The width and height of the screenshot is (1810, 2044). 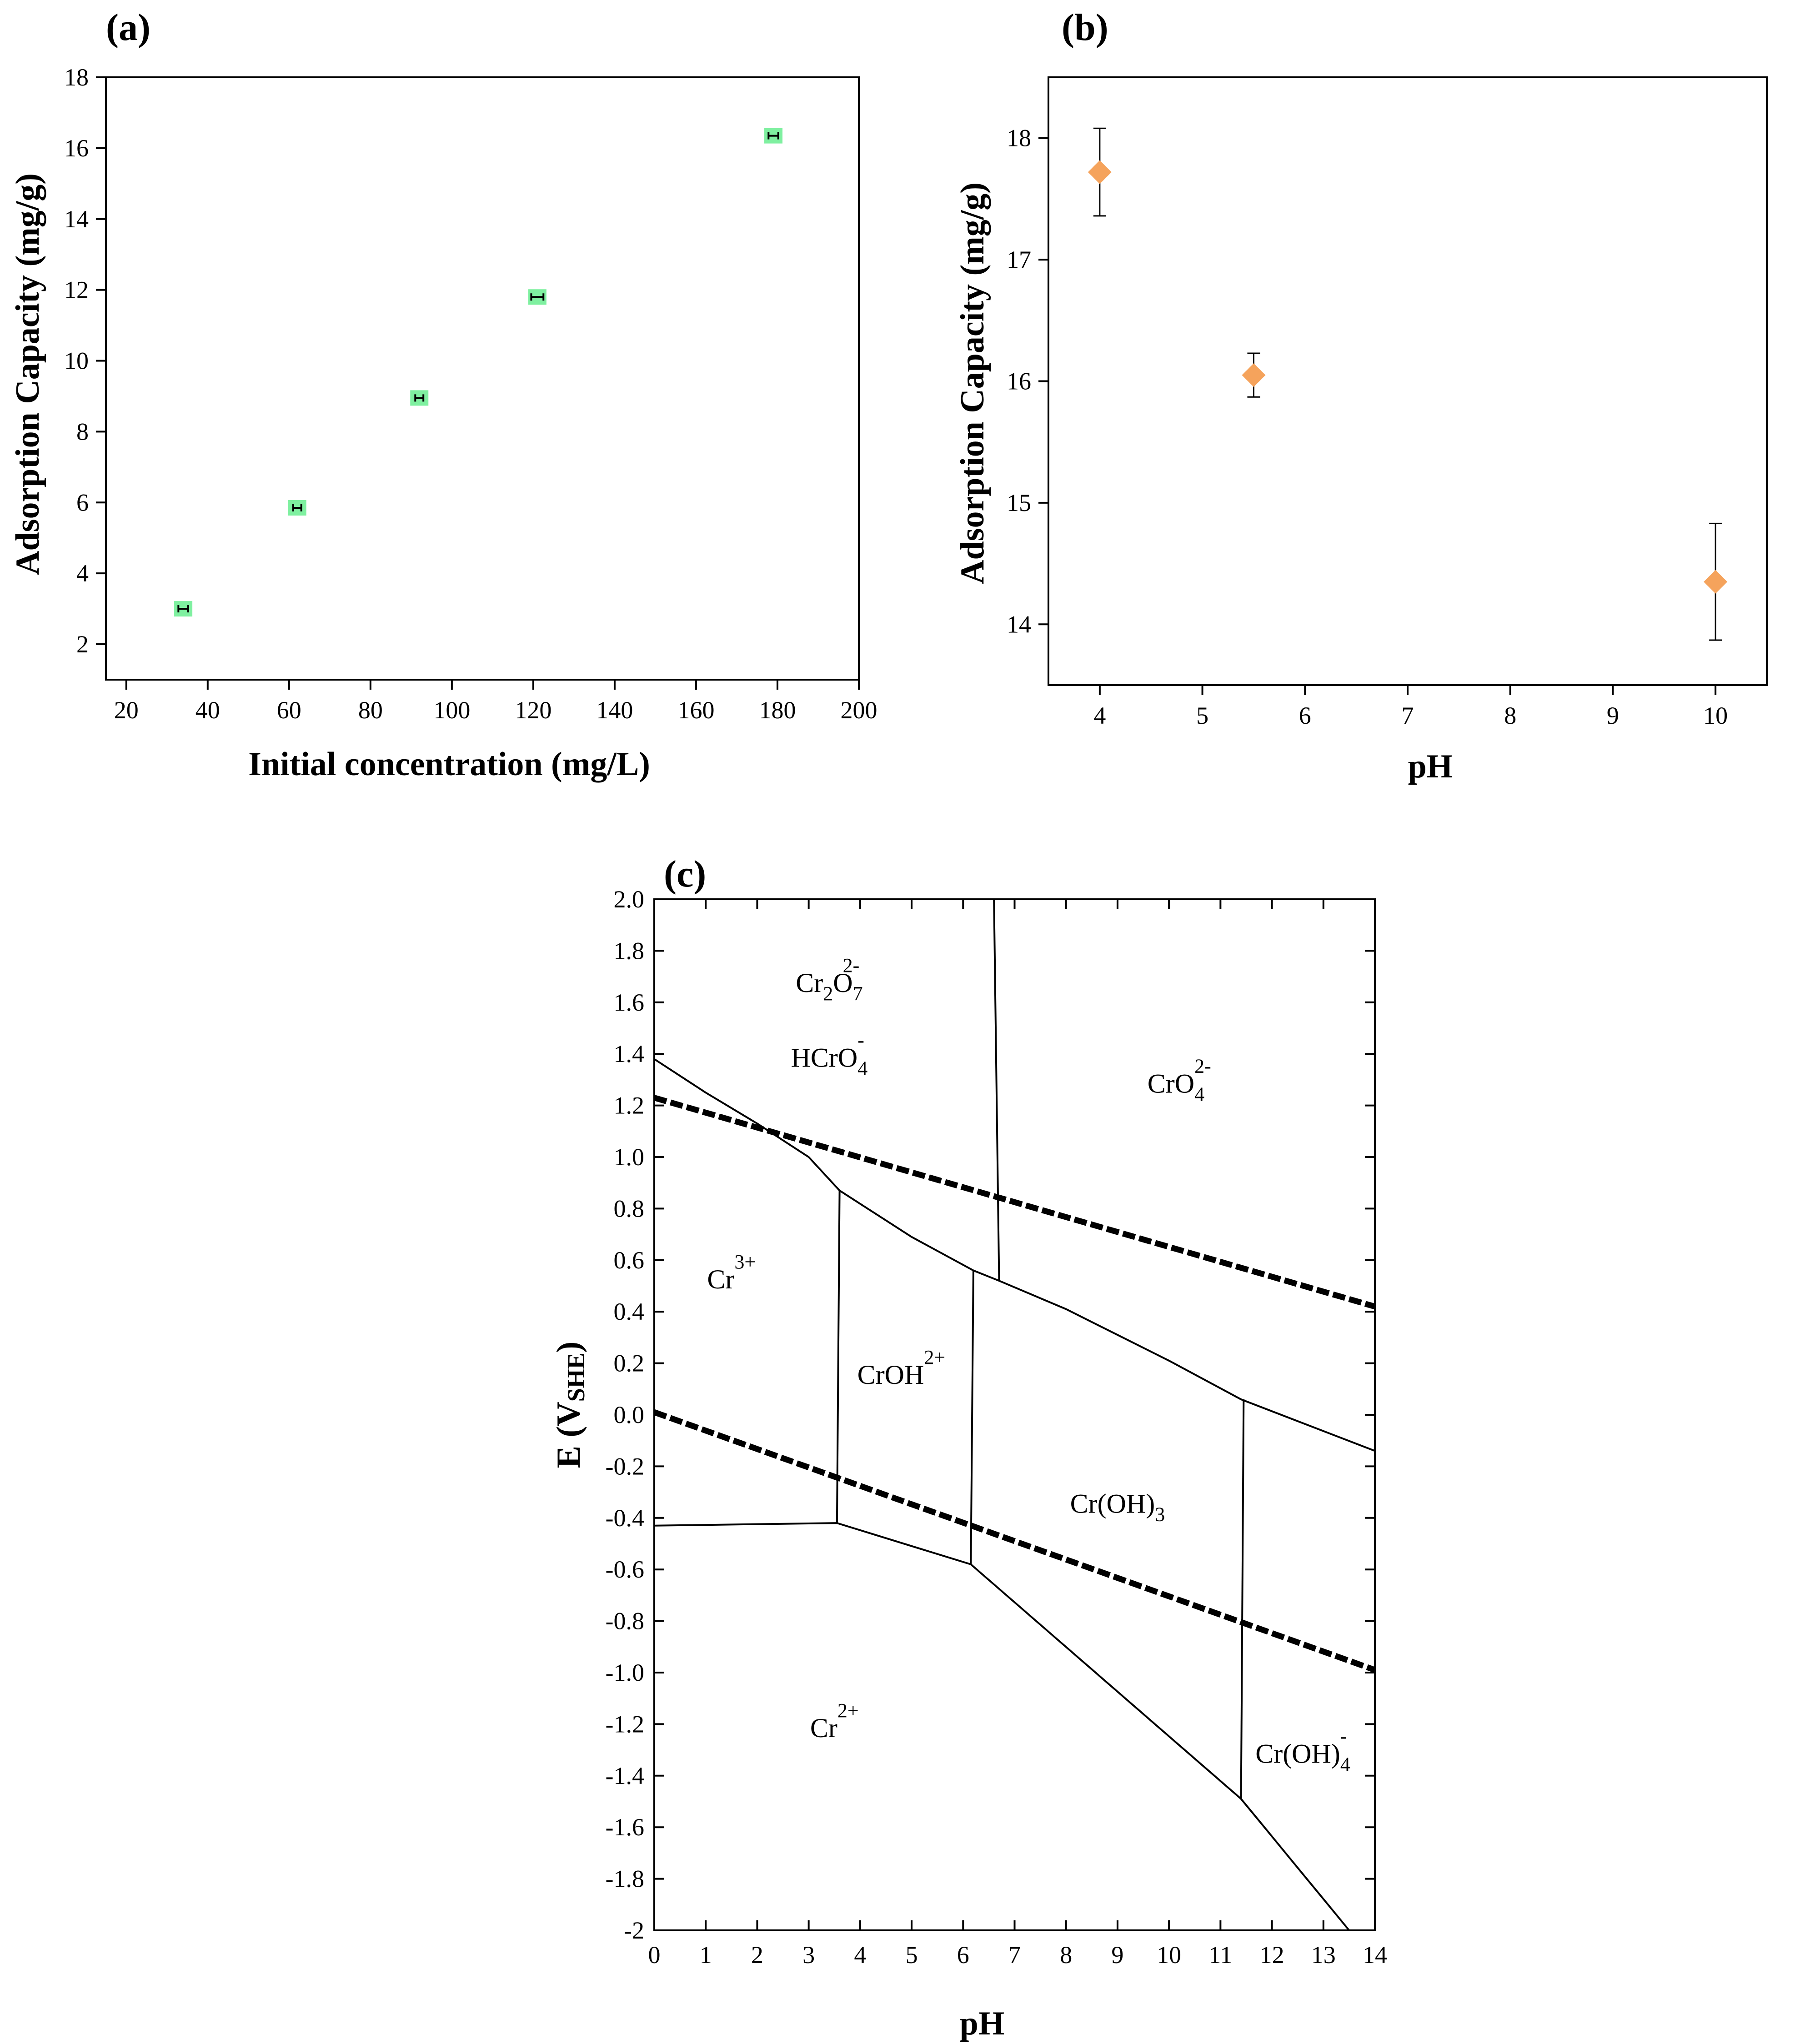 What do you see at coordinates (757, 1955) in the screenshot?
I see `x-tick-label: 2` at bounding box center [757, 1955].